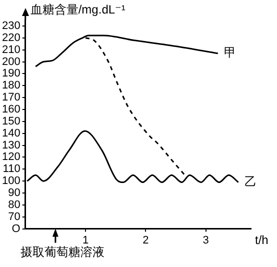  What do you see at coordinates (14, 204) in the screenshot?
I see `y-tick-label: 80` at bounding box center [14, 204].